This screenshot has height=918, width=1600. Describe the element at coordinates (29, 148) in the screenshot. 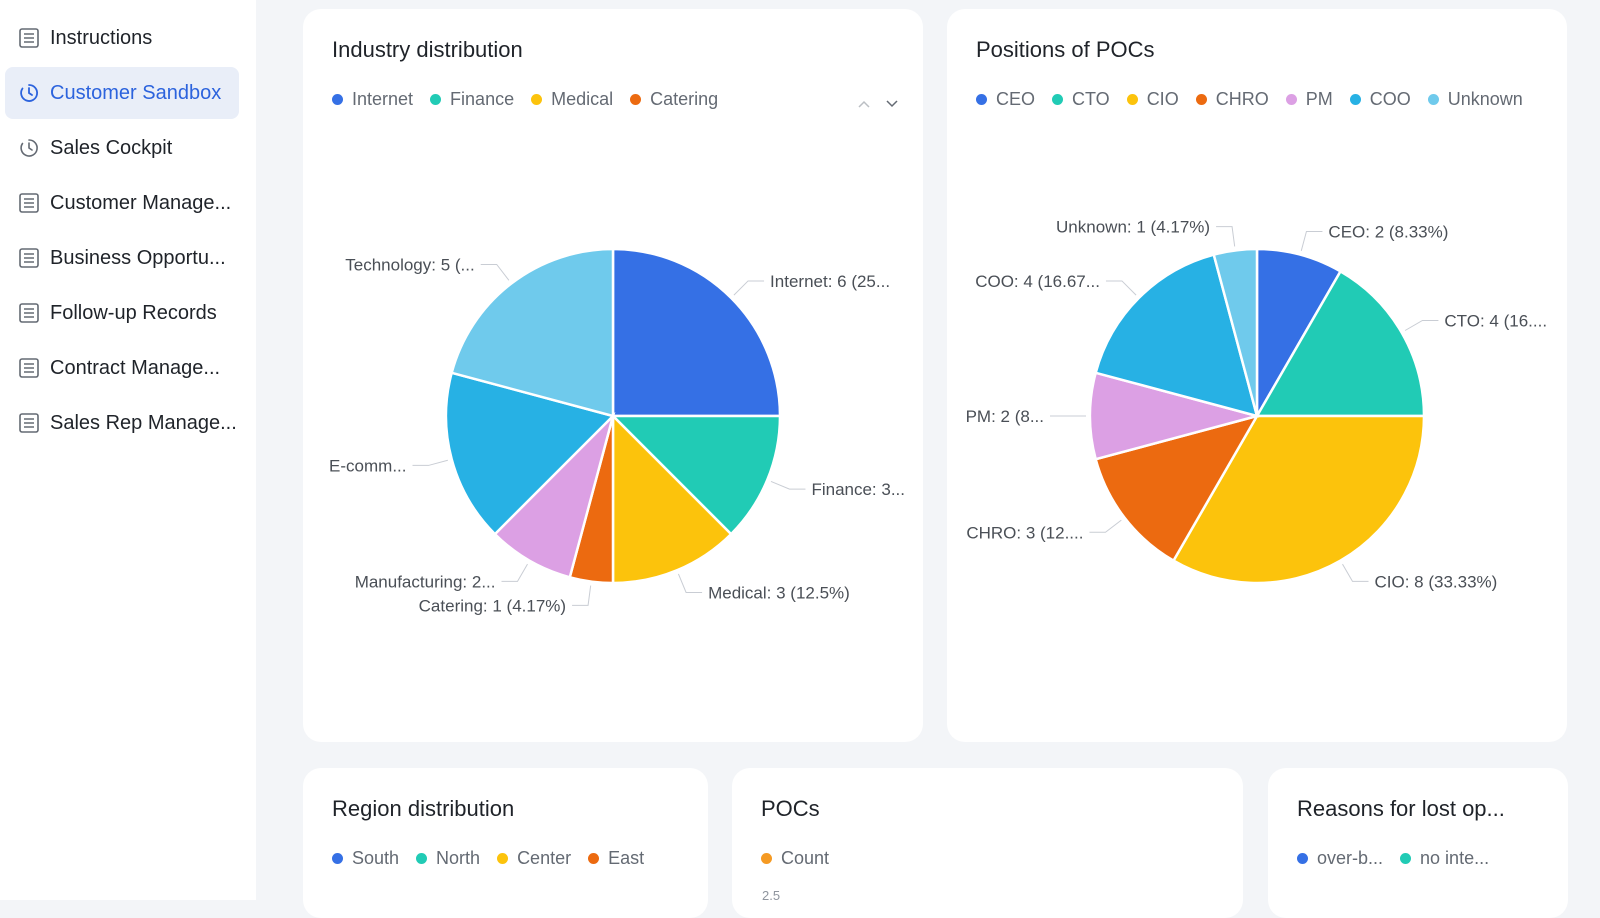

I see `dashboard-icon` at that location.